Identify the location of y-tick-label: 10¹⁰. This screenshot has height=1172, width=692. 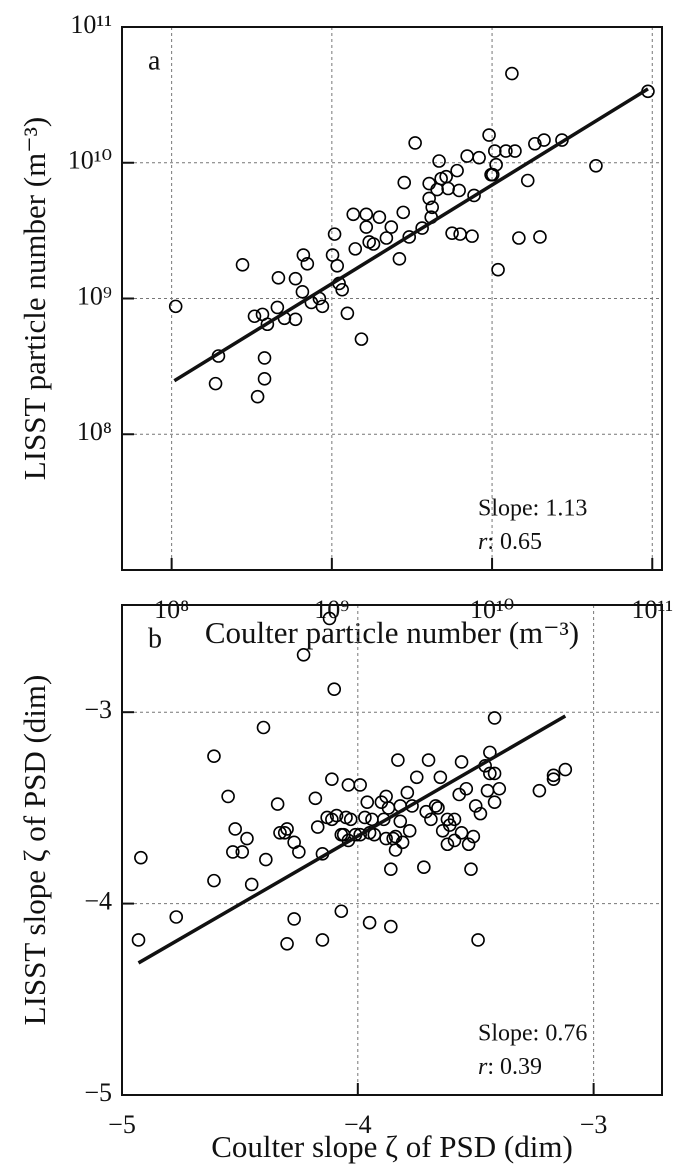
(90, 160).